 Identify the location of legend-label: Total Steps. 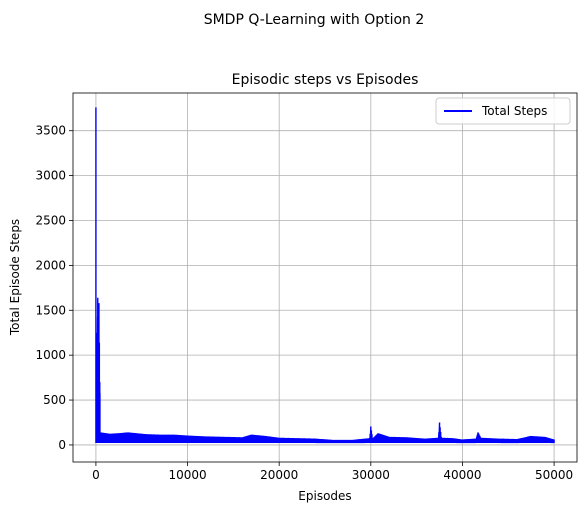
(514, 111).